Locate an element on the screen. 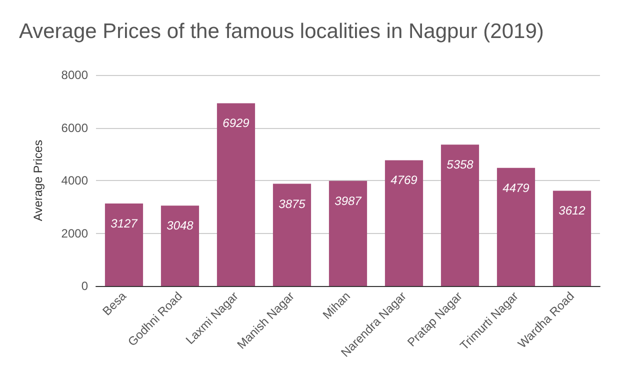  y-tick-label: 0 is located at coordinates (84, 286).